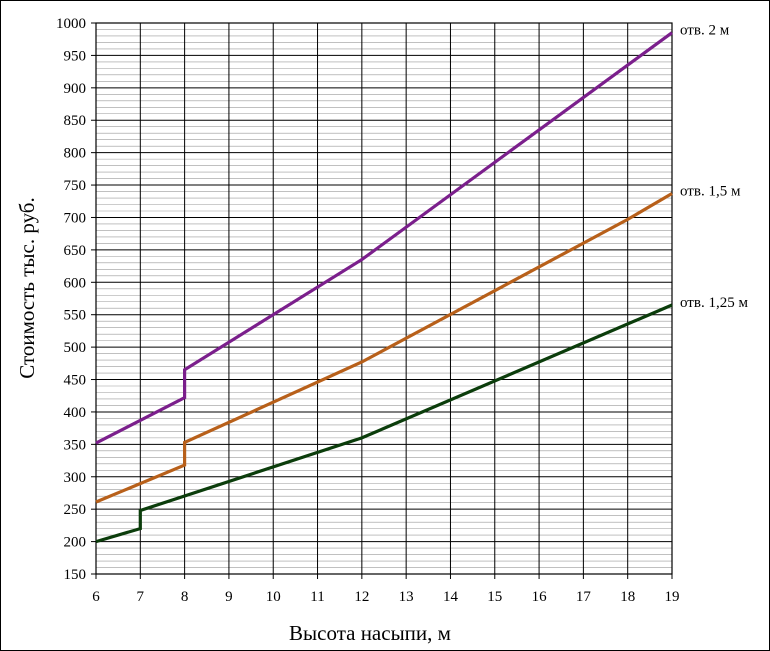 This screenshot has width=770, height=651. Describe the element at coordinates (229, 597) in the screenshot. I see `x-tick-label: 9` at that location.